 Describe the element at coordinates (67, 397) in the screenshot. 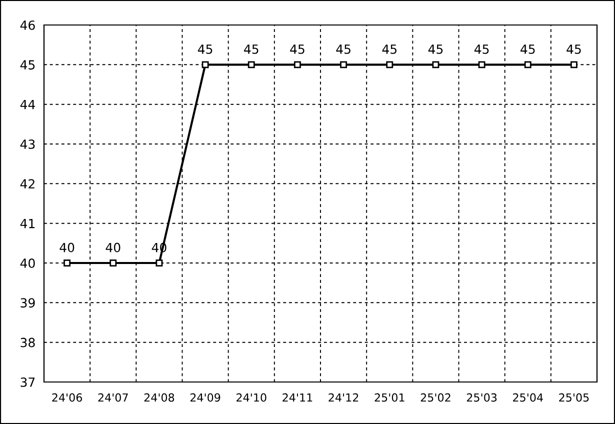

I see `x-tick-label: 24'06` at that location.